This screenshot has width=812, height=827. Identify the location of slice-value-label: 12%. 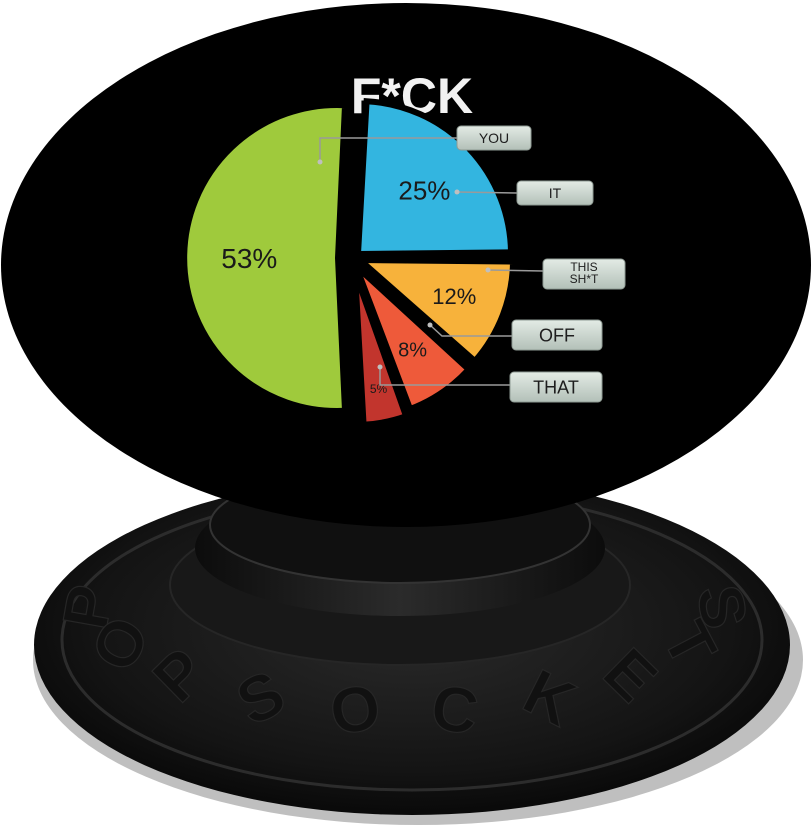
(454, 296).